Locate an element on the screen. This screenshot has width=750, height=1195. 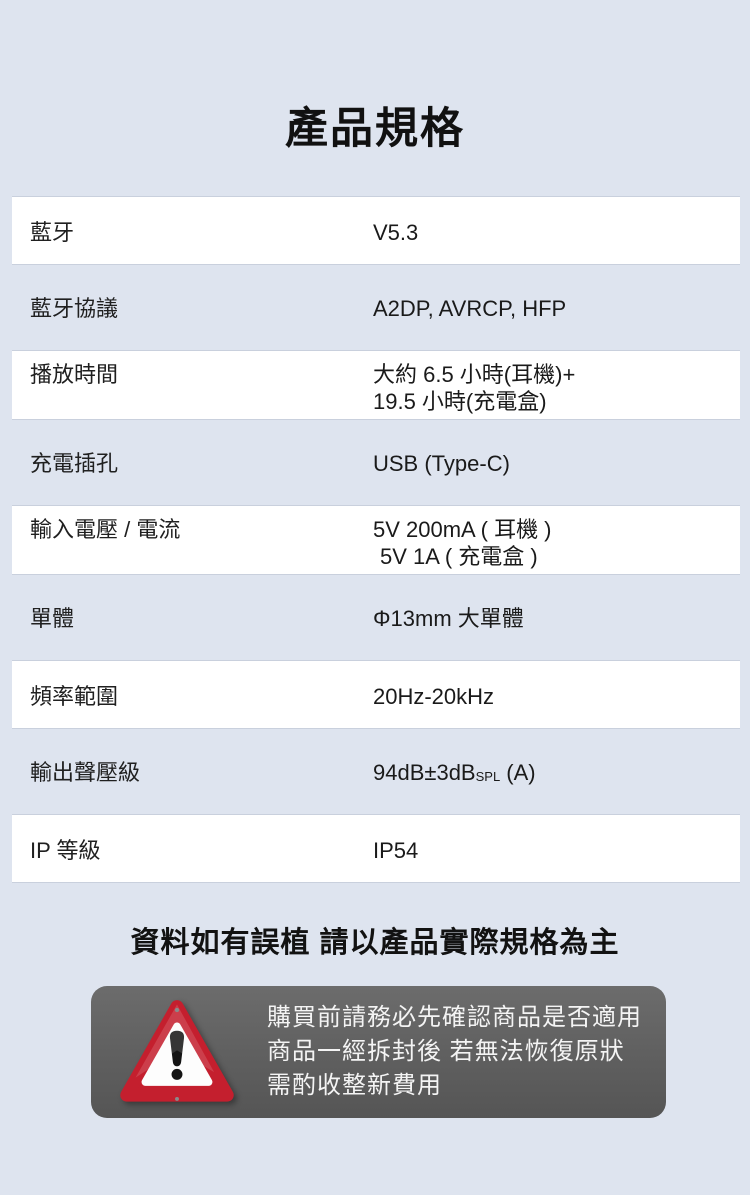
warning-triangle-icon is located at coordinates (177, 1052).